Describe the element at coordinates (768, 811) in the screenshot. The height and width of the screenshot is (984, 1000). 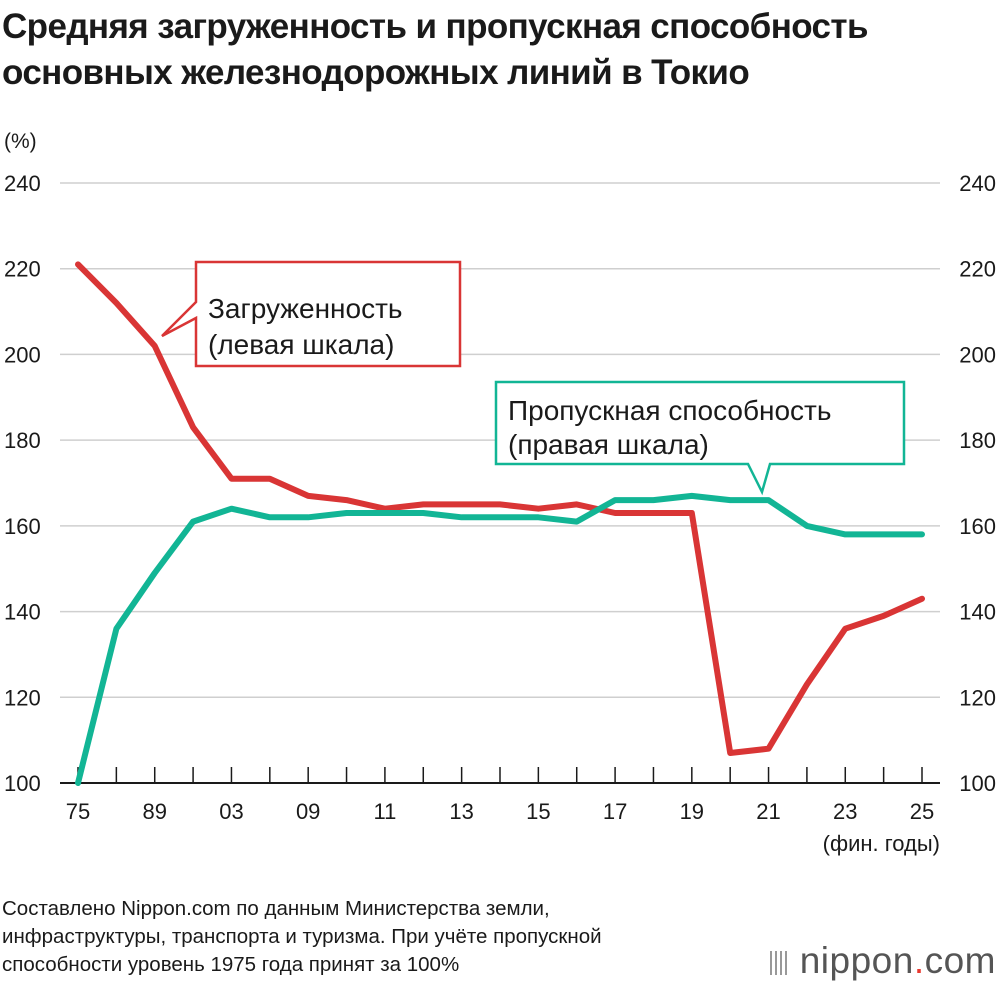
I see `x-tick-label-21: 21` at that location.